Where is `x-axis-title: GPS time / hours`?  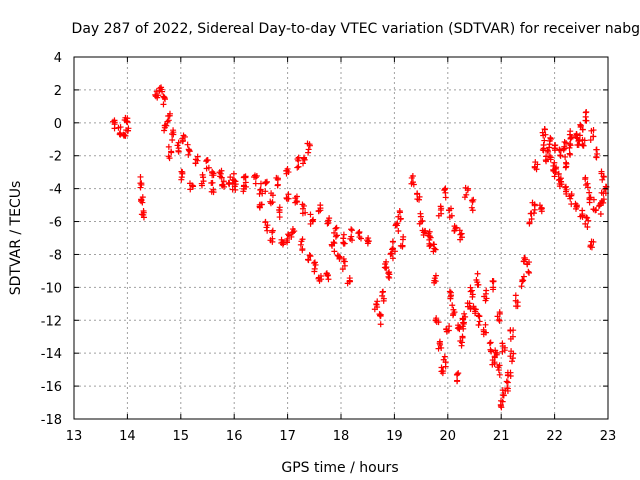 x-axis-title: GPS time / hours is located at coordinates (339, 468).